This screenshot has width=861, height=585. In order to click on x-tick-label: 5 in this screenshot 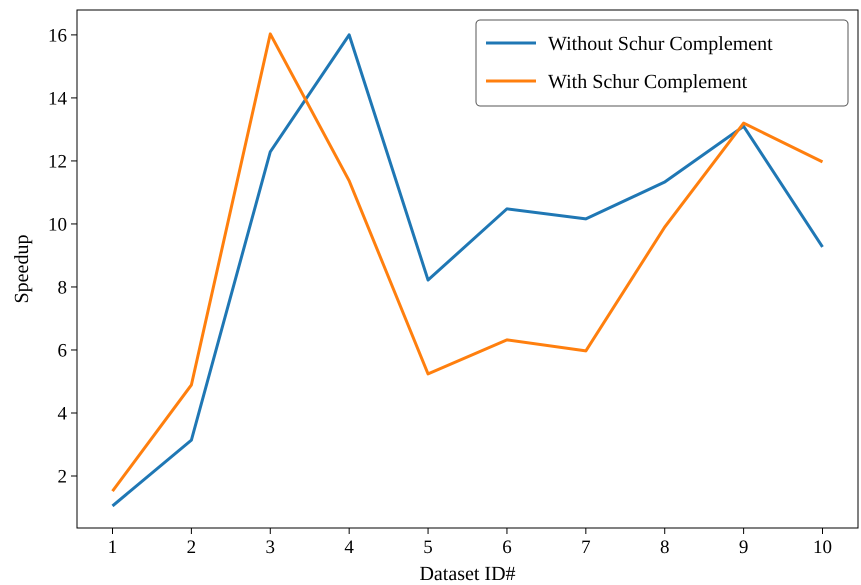, I will do `click(428, 547)`.